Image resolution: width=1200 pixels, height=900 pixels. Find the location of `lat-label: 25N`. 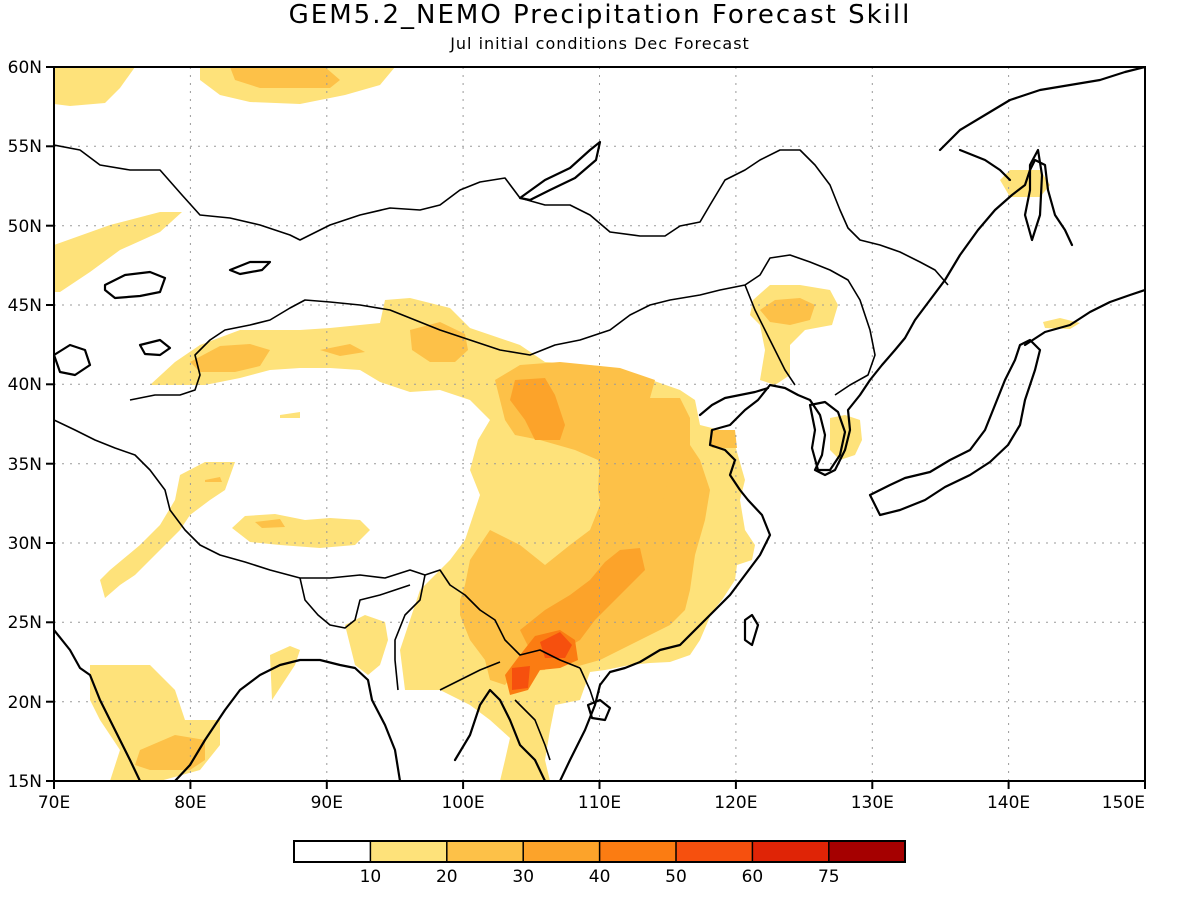

lat-label: 25N is located at coordinates (25, 623).